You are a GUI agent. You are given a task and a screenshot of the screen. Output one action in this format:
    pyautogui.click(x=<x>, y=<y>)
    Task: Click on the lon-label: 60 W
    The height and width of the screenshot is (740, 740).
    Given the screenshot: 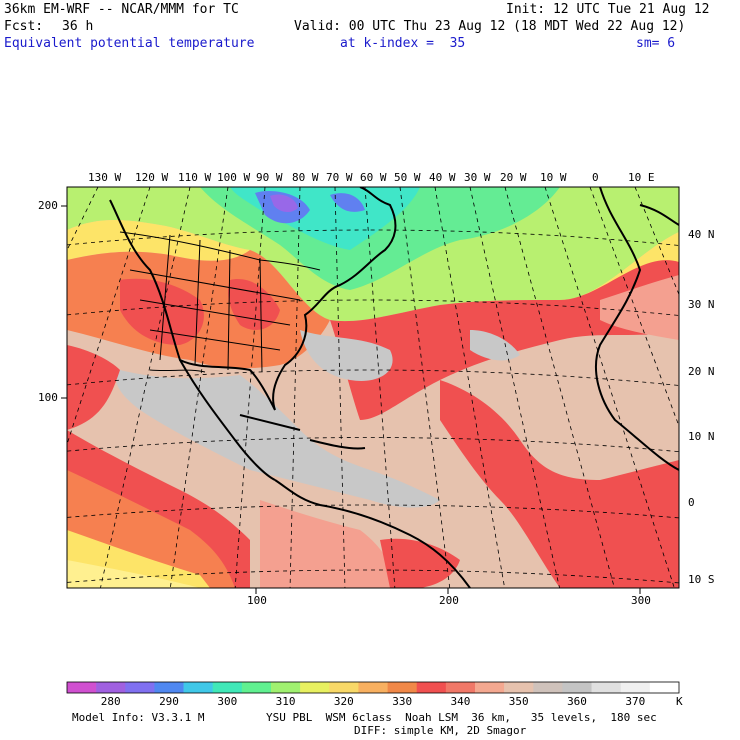 What is the action you would take?
    pyautogui.click(x=373, y=177)
    